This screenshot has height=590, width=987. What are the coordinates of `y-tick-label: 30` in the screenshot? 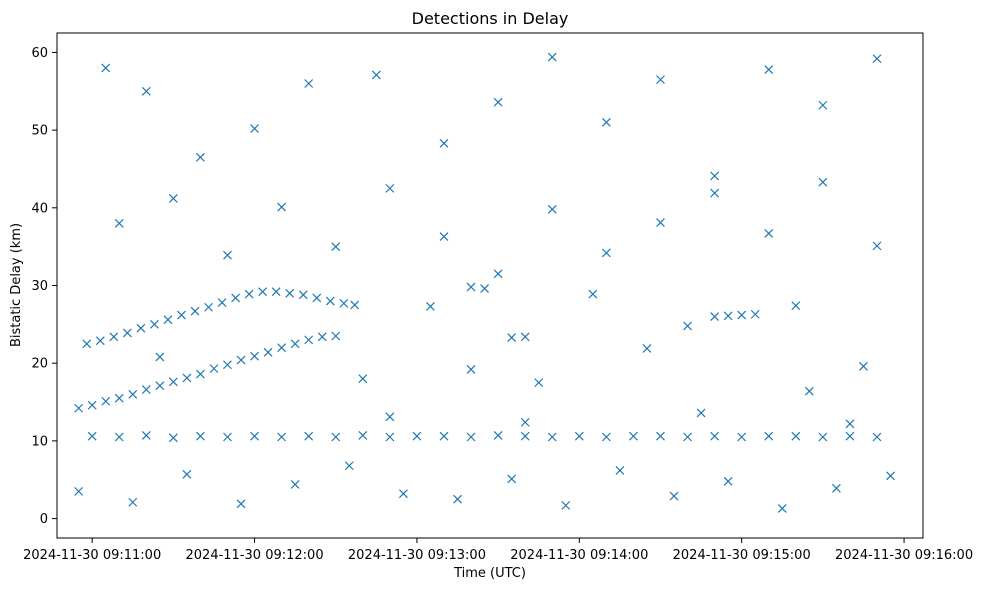 It's located at (39, 286).